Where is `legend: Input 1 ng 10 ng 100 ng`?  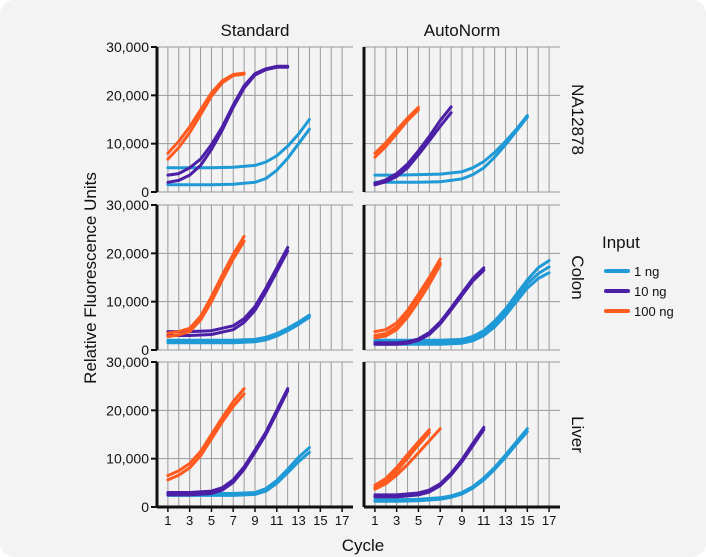
legend: Input 1 ng 10 ng 100 ng is located at coordinates (638, 276).